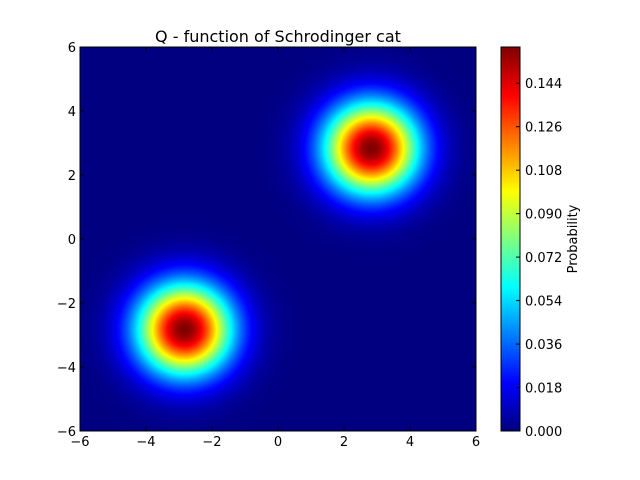 This screenshot has width=640, height=480. What do you see at coordinates (543, 302) in the screenshot?
I see `colorbar-tick-label: 0.054` at bounding box center [543, 302].